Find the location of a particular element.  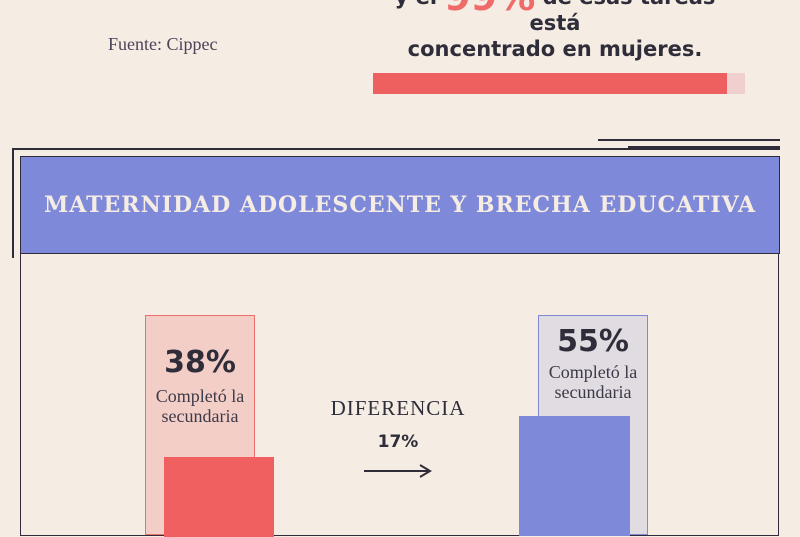

left-label-line-2: secundaria is located at coordinates (200, 416).